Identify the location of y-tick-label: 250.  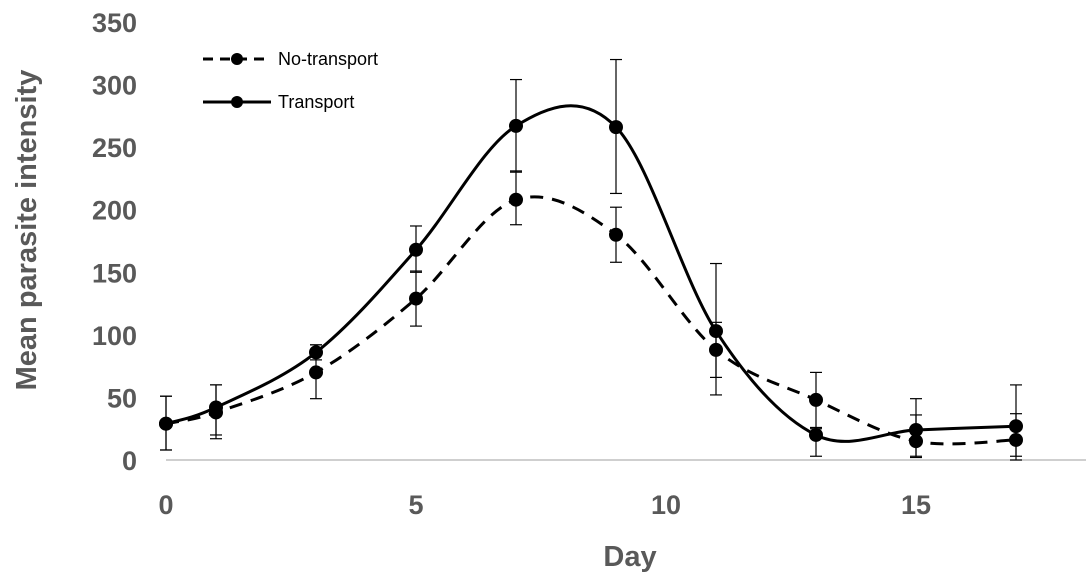
(114, 148).